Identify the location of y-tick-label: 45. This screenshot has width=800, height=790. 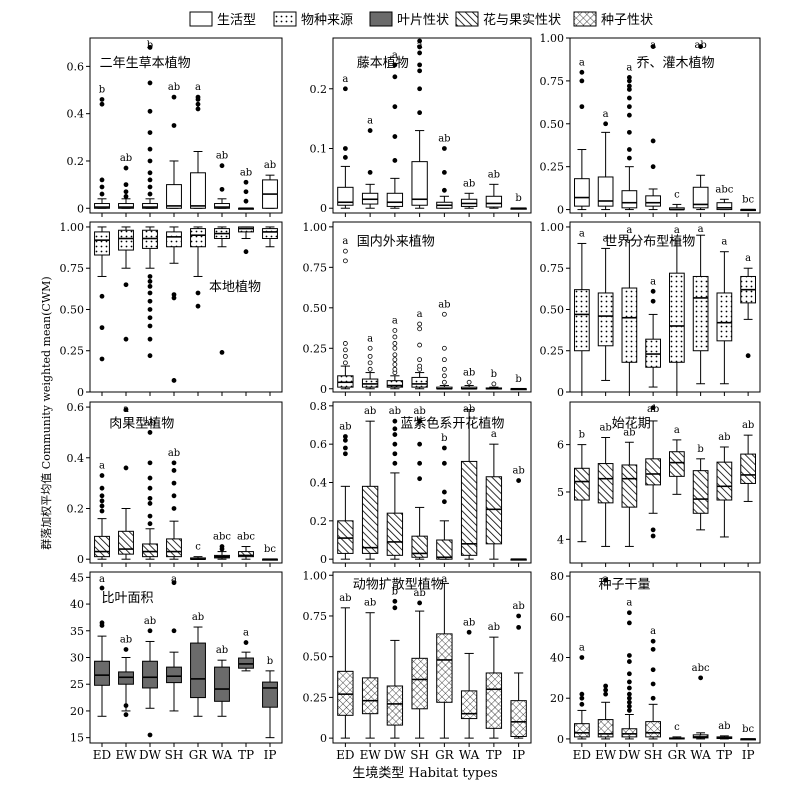
(77, 577).